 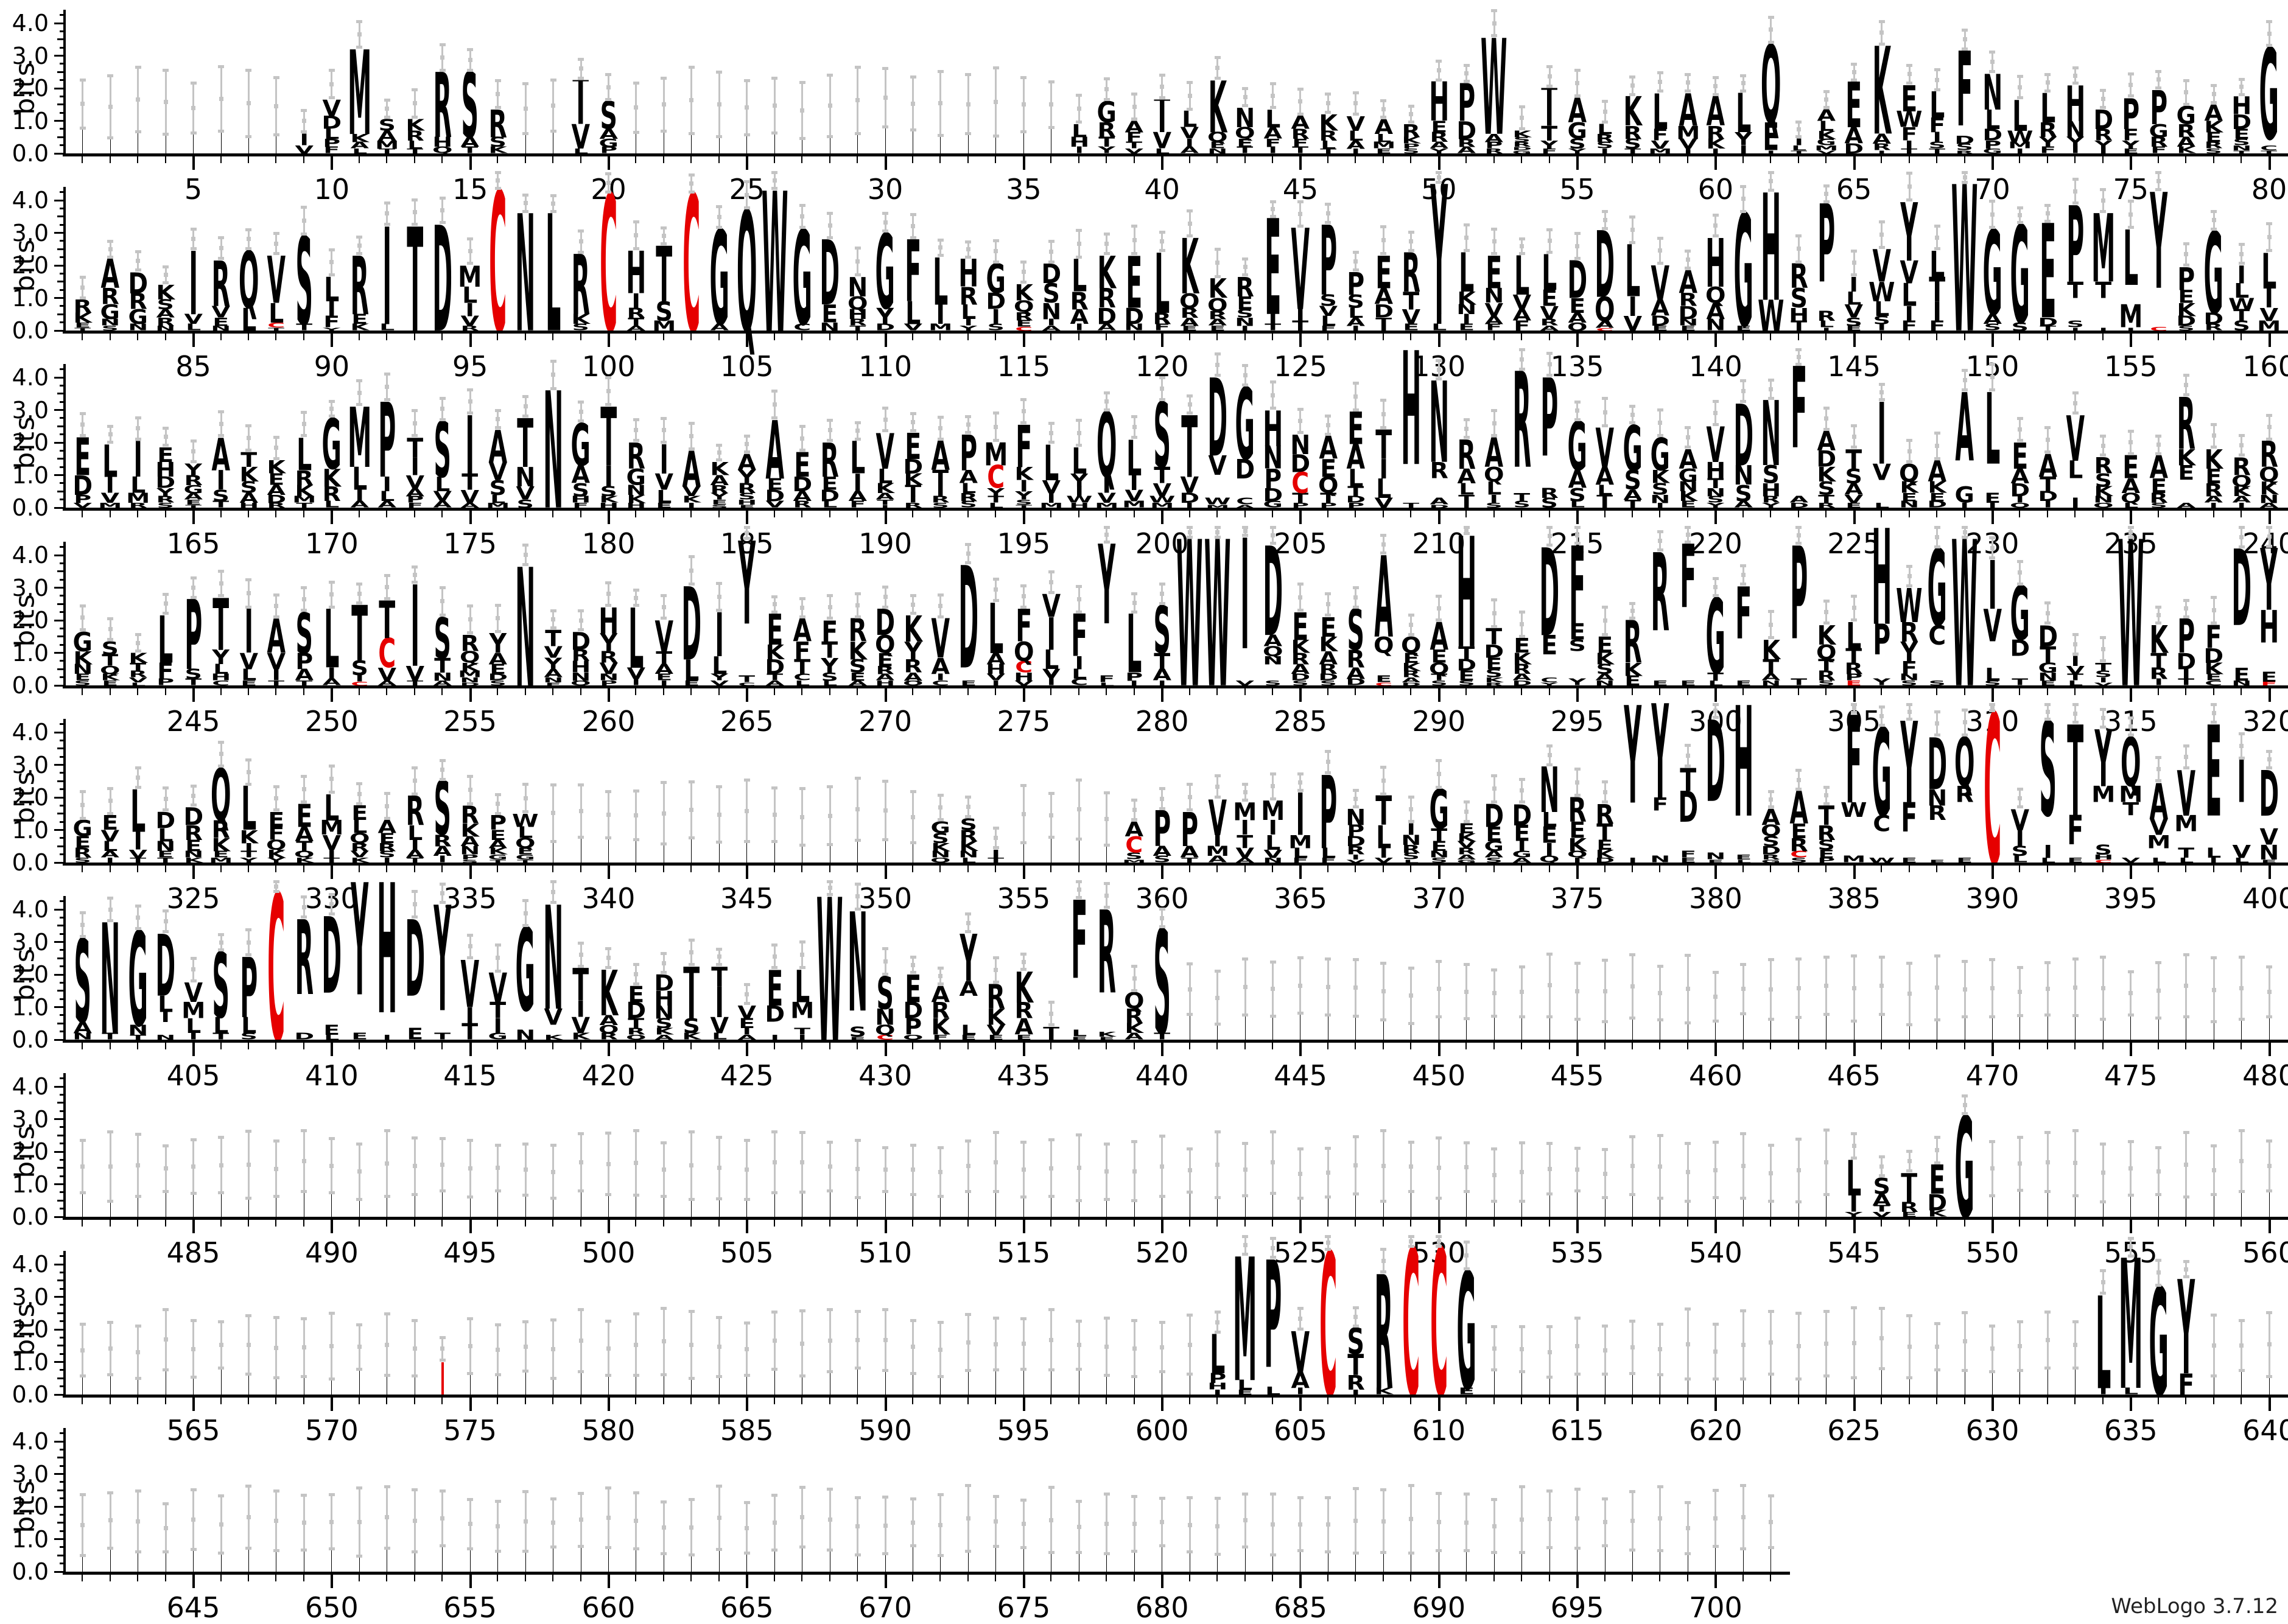 What do you see at coordinates (25, 620) in the screenshot?
I see `y-axis-title: bits` at bounding box center [25, 620].